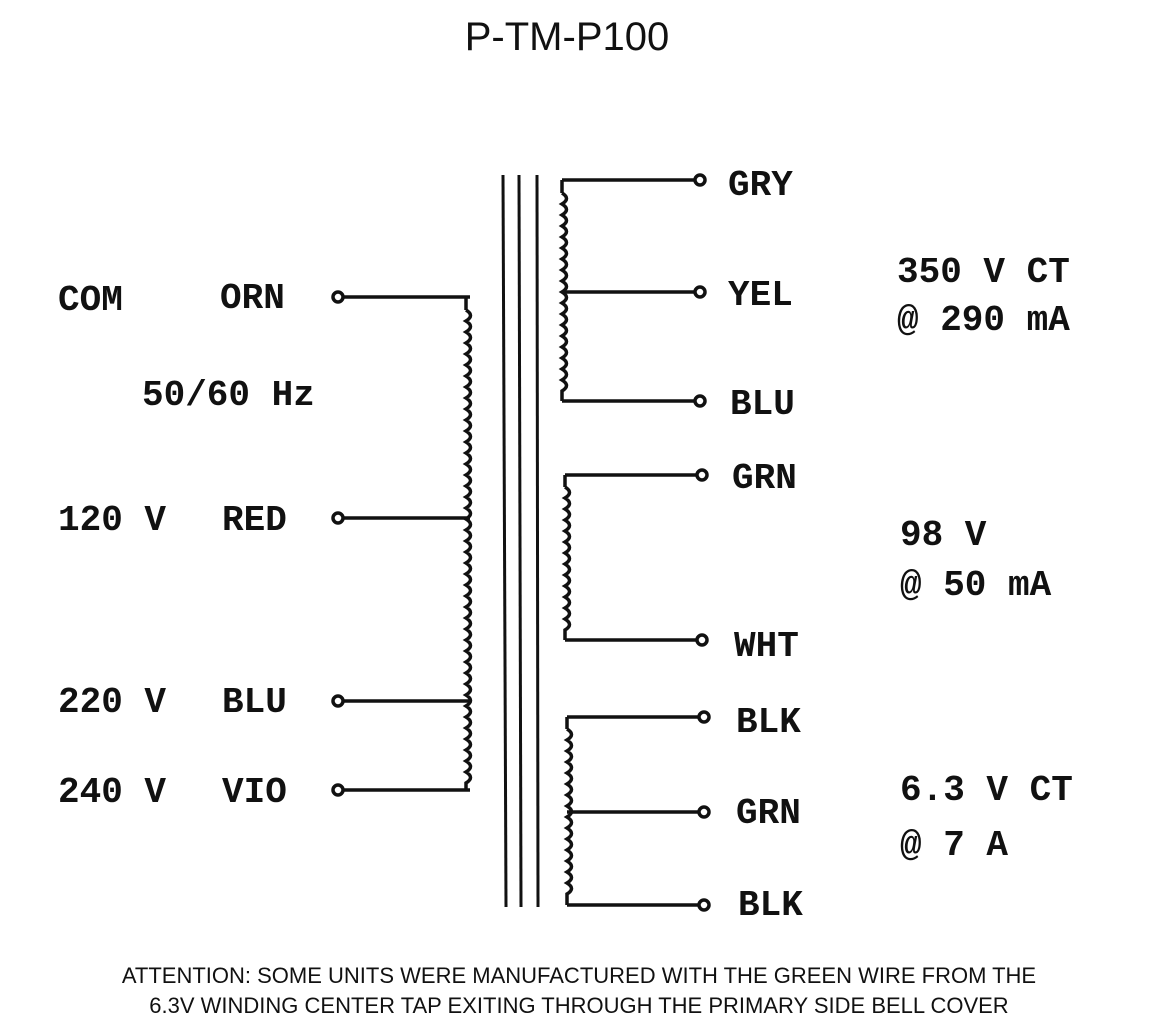 This screenshot has width=1158, height=1024. I want to click on primary-coil, so click(467, 546).